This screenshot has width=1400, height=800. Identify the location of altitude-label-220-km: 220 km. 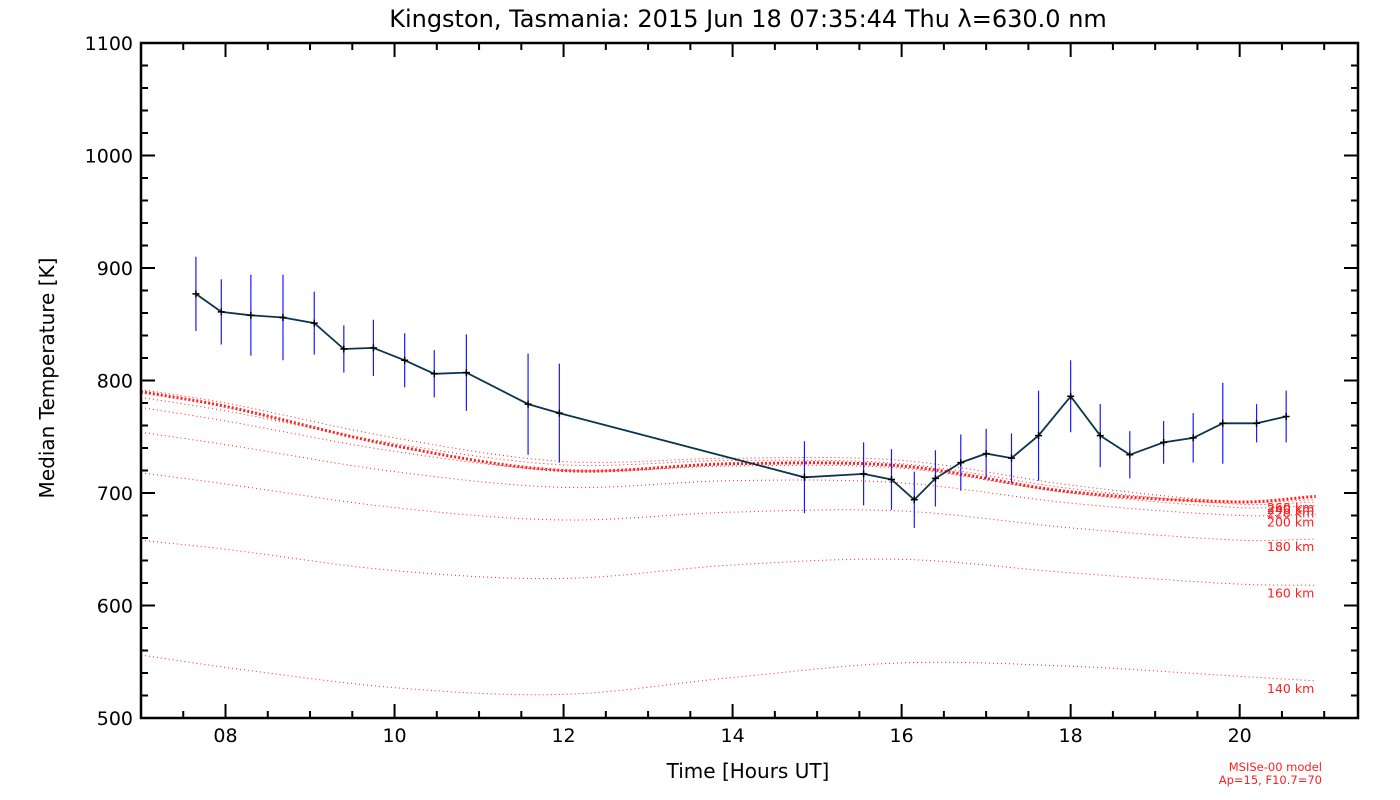
(1290, 512).